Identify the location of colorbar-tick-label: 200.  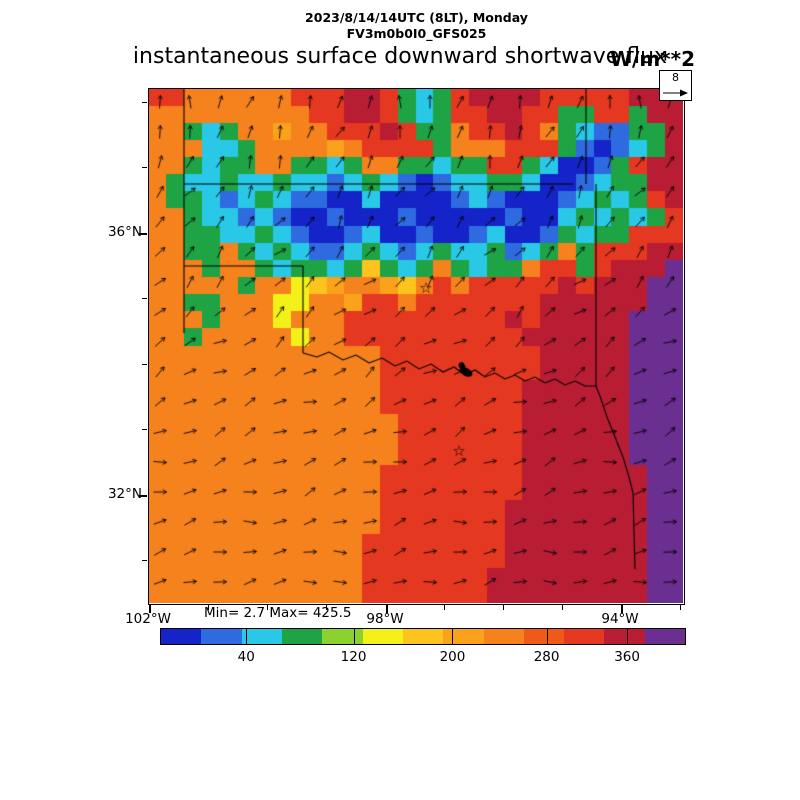
(452, 657).